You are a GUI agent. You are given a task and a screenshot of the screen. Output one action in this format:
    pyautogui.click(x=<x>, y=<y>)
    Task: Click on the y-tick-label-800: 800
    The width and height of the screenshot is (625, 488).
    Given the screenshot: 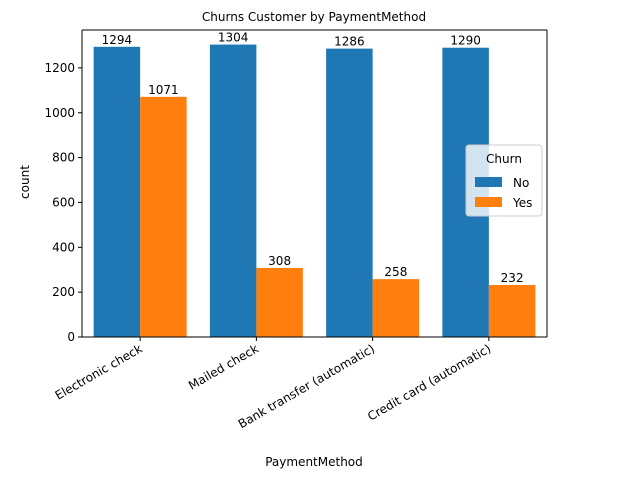 What is the action you would take?
    pyautogui.click(x=63, y=158)
    